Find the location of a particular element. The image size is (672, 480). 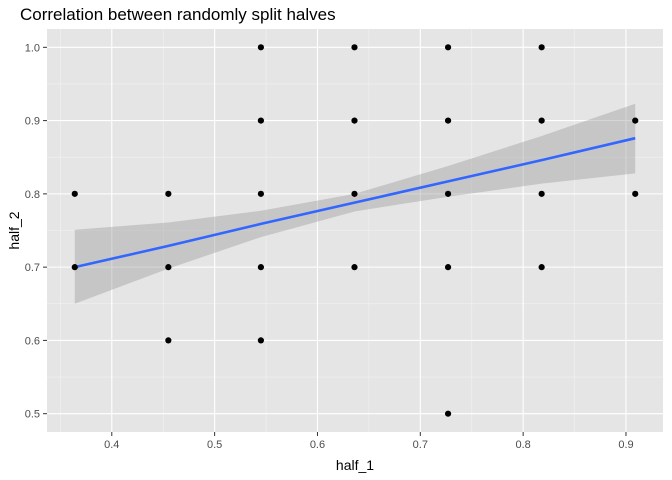

x-tick-label: 0.4 is located at coordinates (111, 445).